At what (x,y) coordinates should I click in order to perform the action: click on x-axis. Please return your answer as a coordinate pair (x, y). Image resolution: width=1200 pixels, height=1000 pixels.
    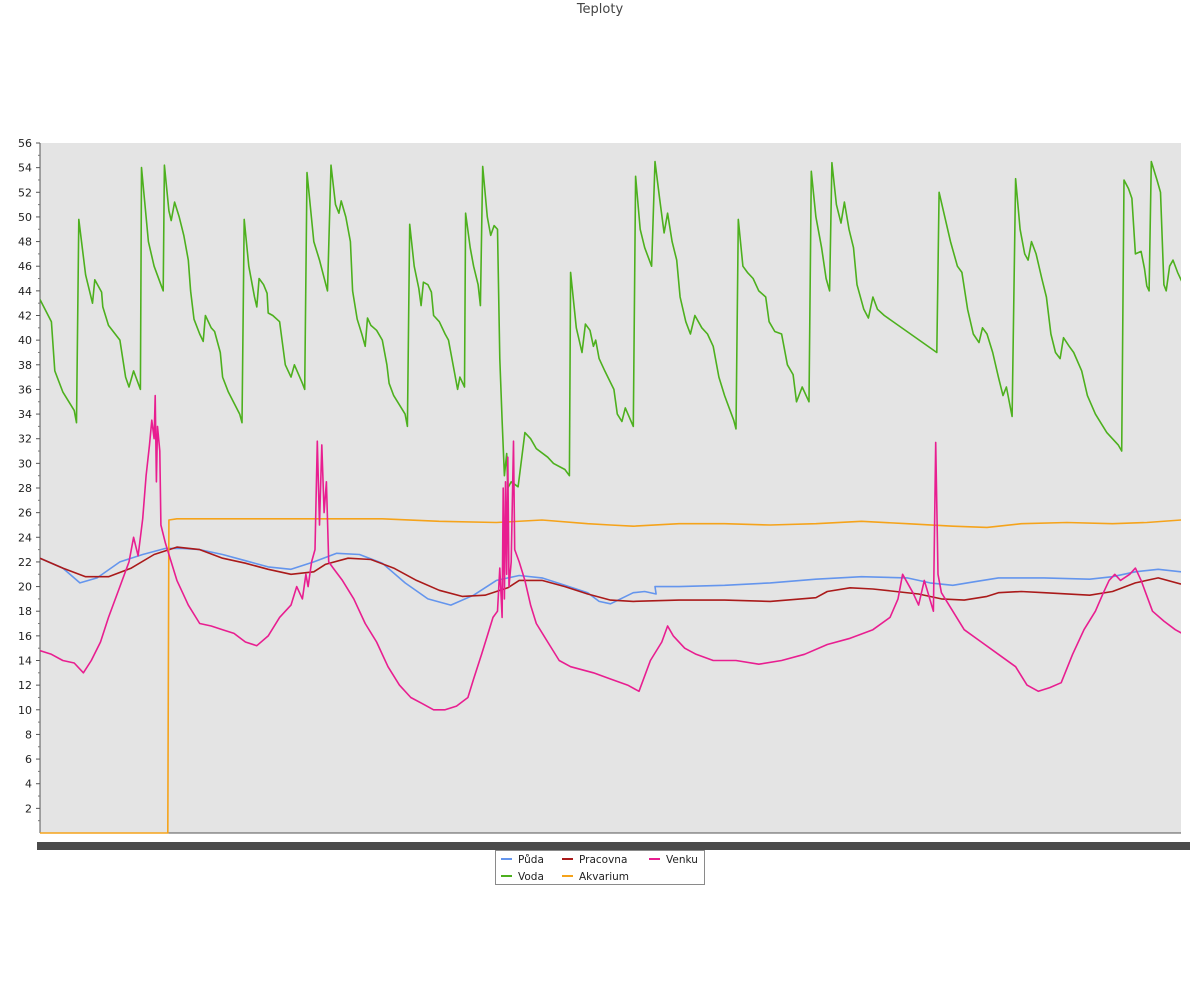
    Looking at the image, I should click on (613, 841).